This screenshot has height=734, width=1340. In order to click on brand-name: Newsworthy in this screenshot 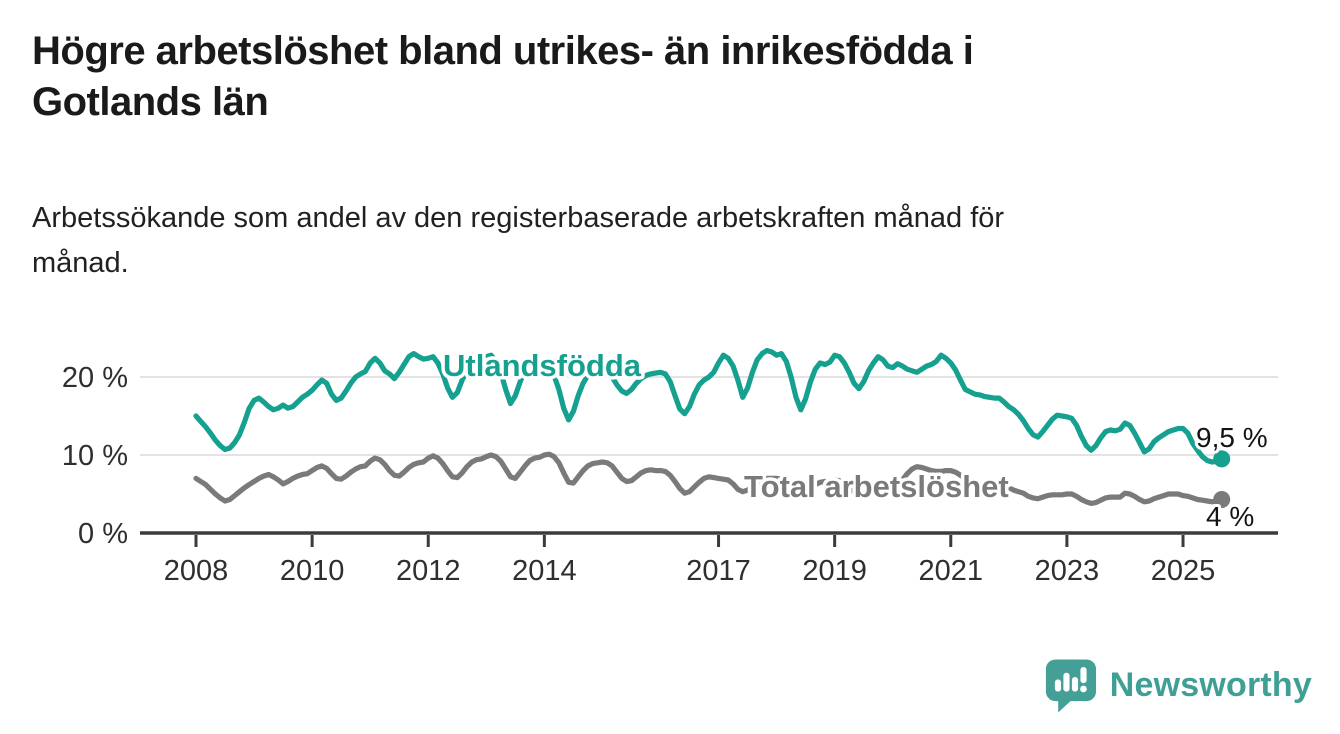, I will do `click(1210, 684)`.